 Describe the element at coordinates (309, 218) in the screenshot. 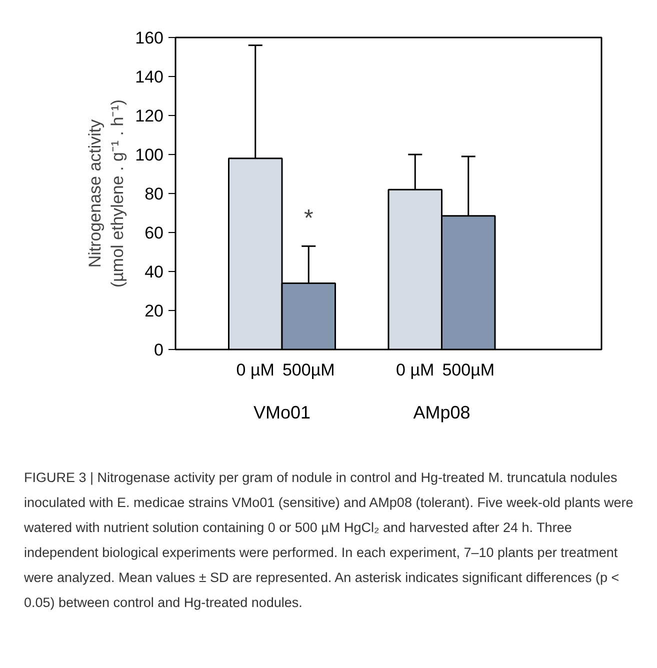

I see `annotation: *` at that location.